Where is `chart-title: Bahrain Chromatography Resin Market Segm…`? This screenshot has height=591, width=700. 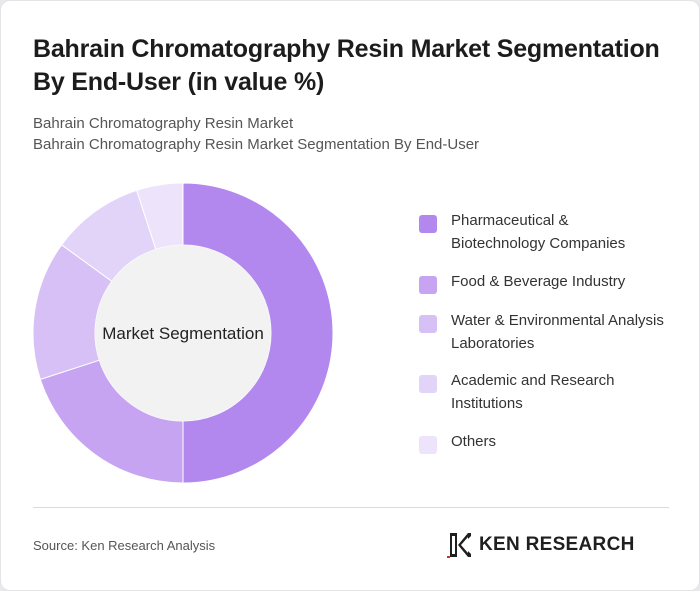
chart-title: Bahrain Chromatography Resin Market Segm… is located at coordinates (346, 65).